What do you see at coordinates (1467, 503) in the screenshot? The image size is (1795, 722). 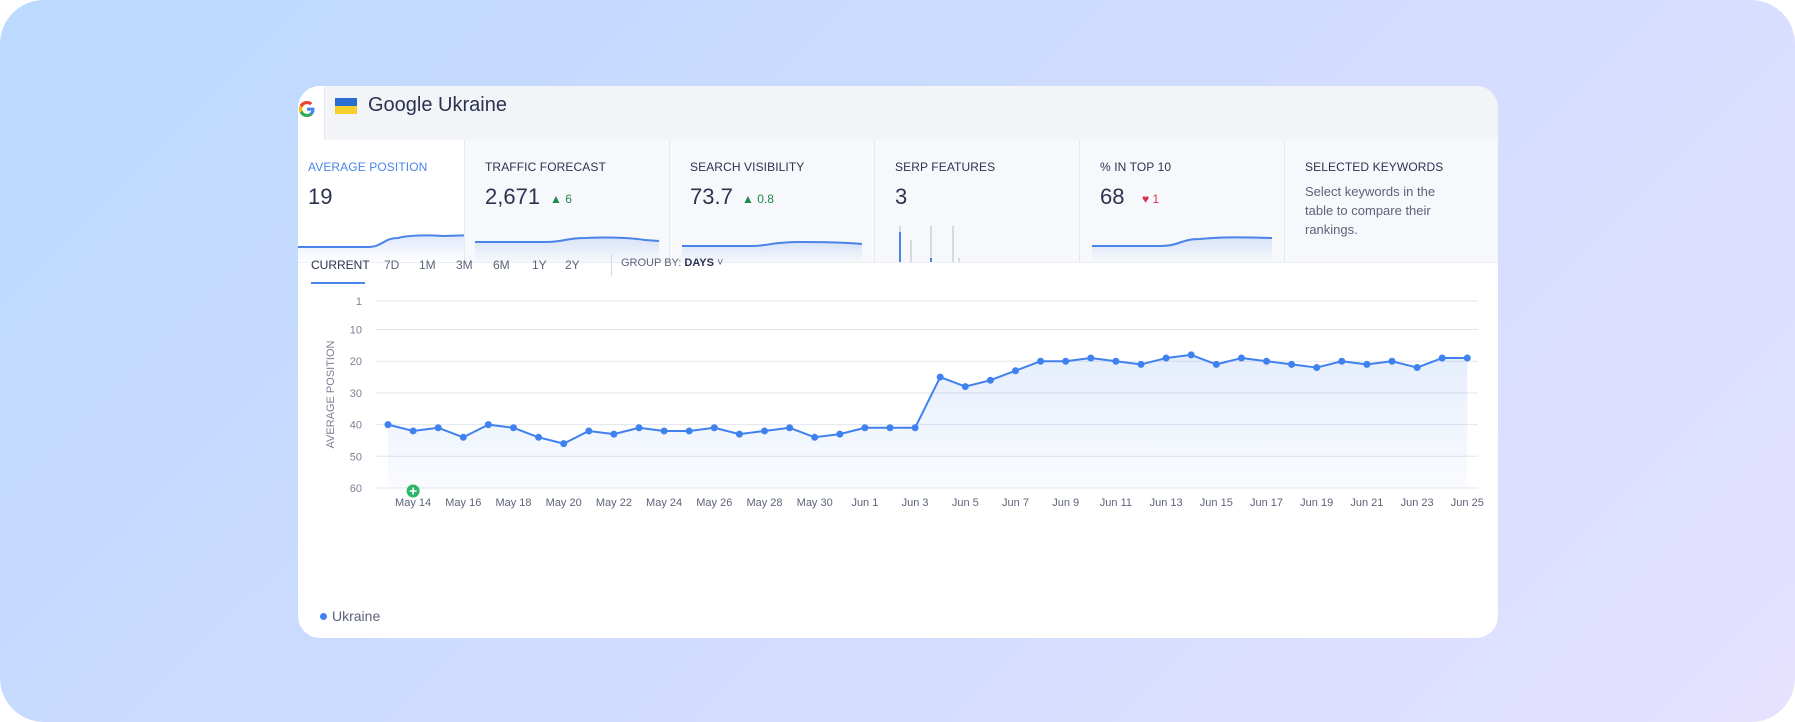 I see `x-tick-label: Jun 25` at bounding box center [1467, 503].